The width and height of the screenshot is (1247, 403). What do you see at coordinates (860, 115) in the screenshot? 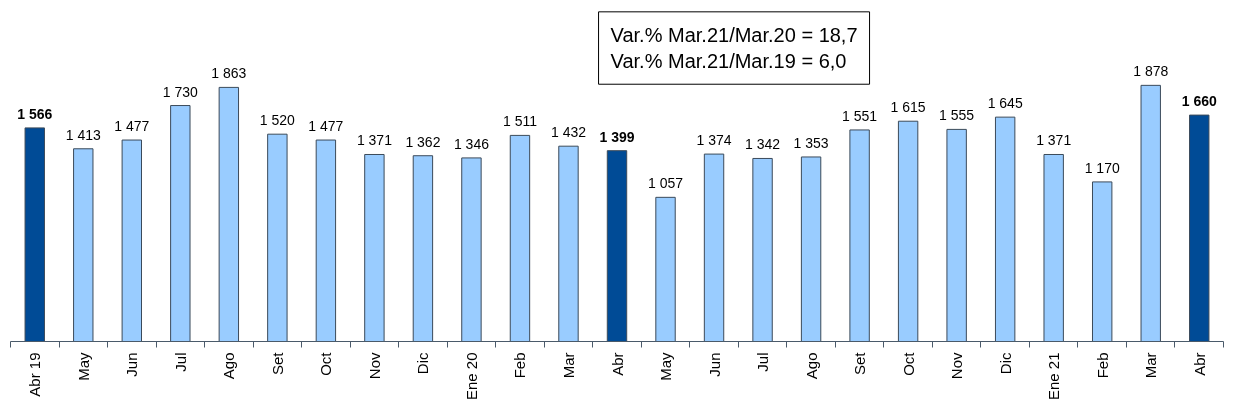
I see `data-label: 1 551` at bounding box center [860, 115].